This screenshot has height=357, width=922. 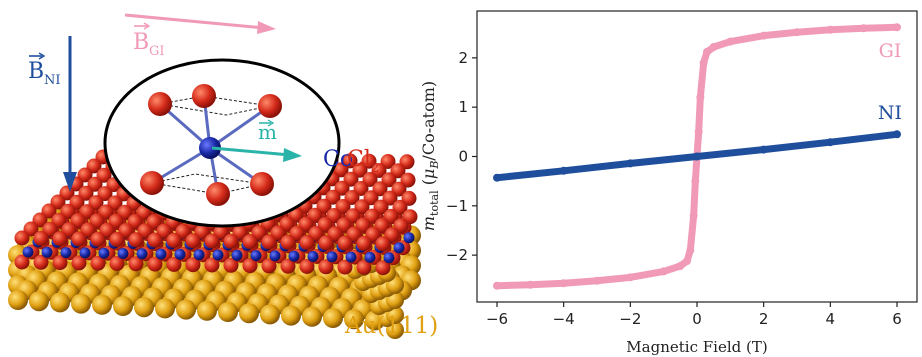 I want to click on svg-text: mtotal (μB/Co-atom), so click(x=430, y=156).